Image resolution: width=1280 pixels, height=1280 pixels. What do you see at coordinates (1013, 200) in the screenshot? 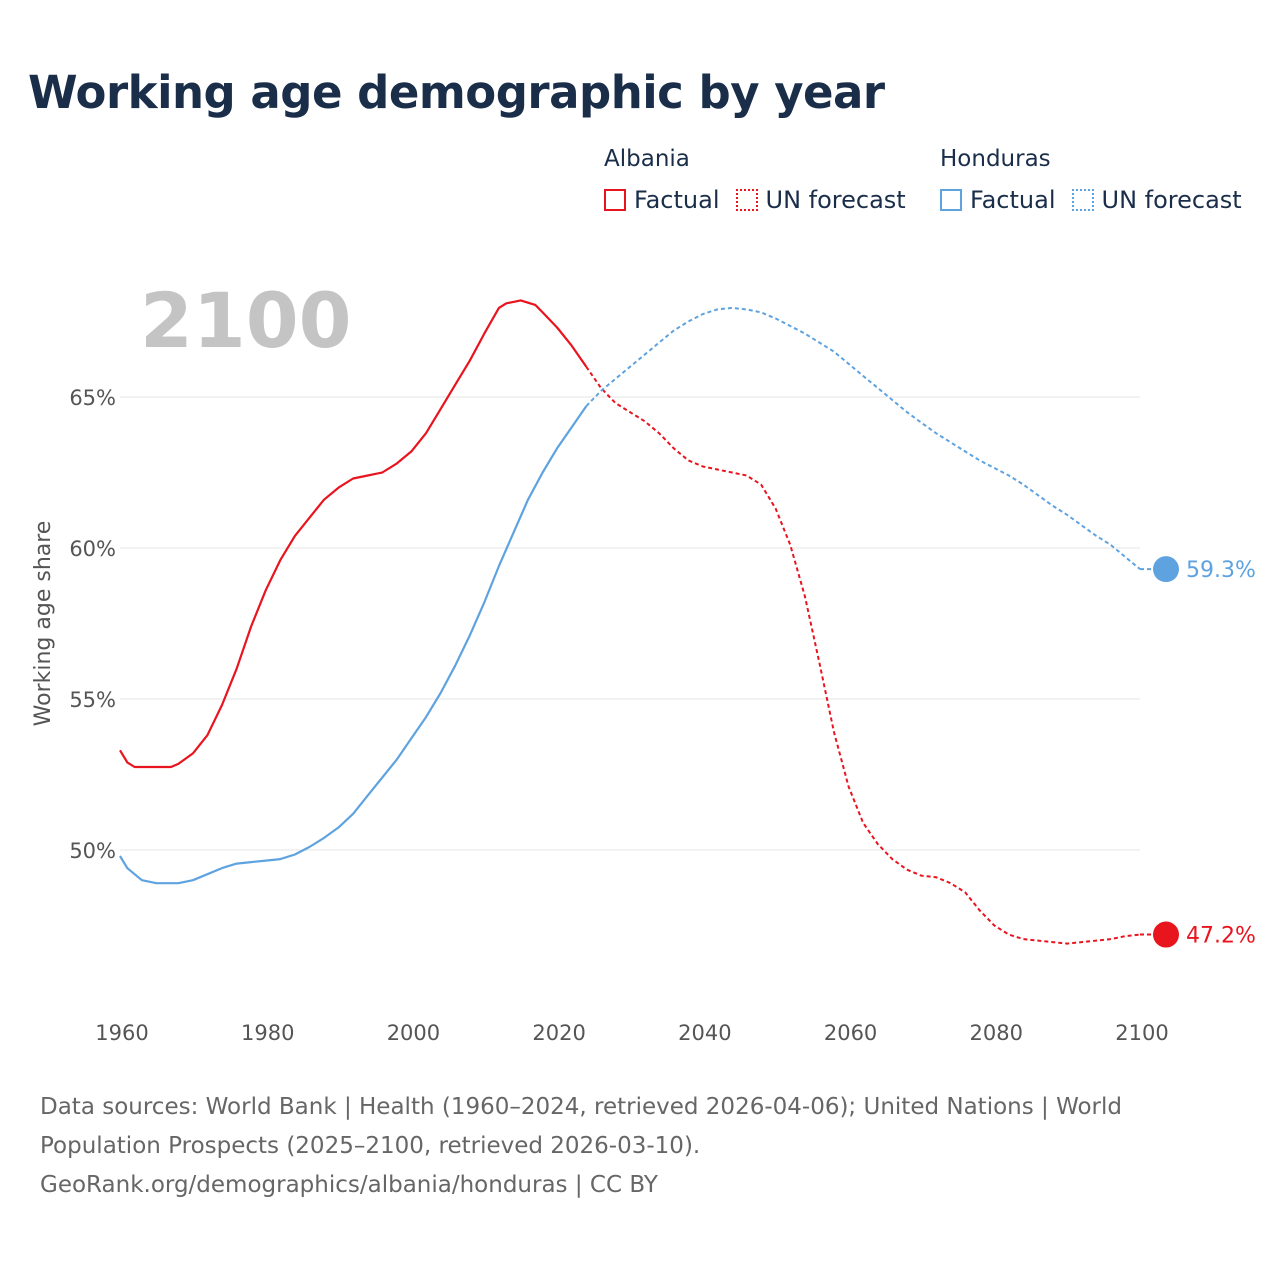
I see `legend-honduras-factual-label: Factual` at bounding box center [1013, 200].